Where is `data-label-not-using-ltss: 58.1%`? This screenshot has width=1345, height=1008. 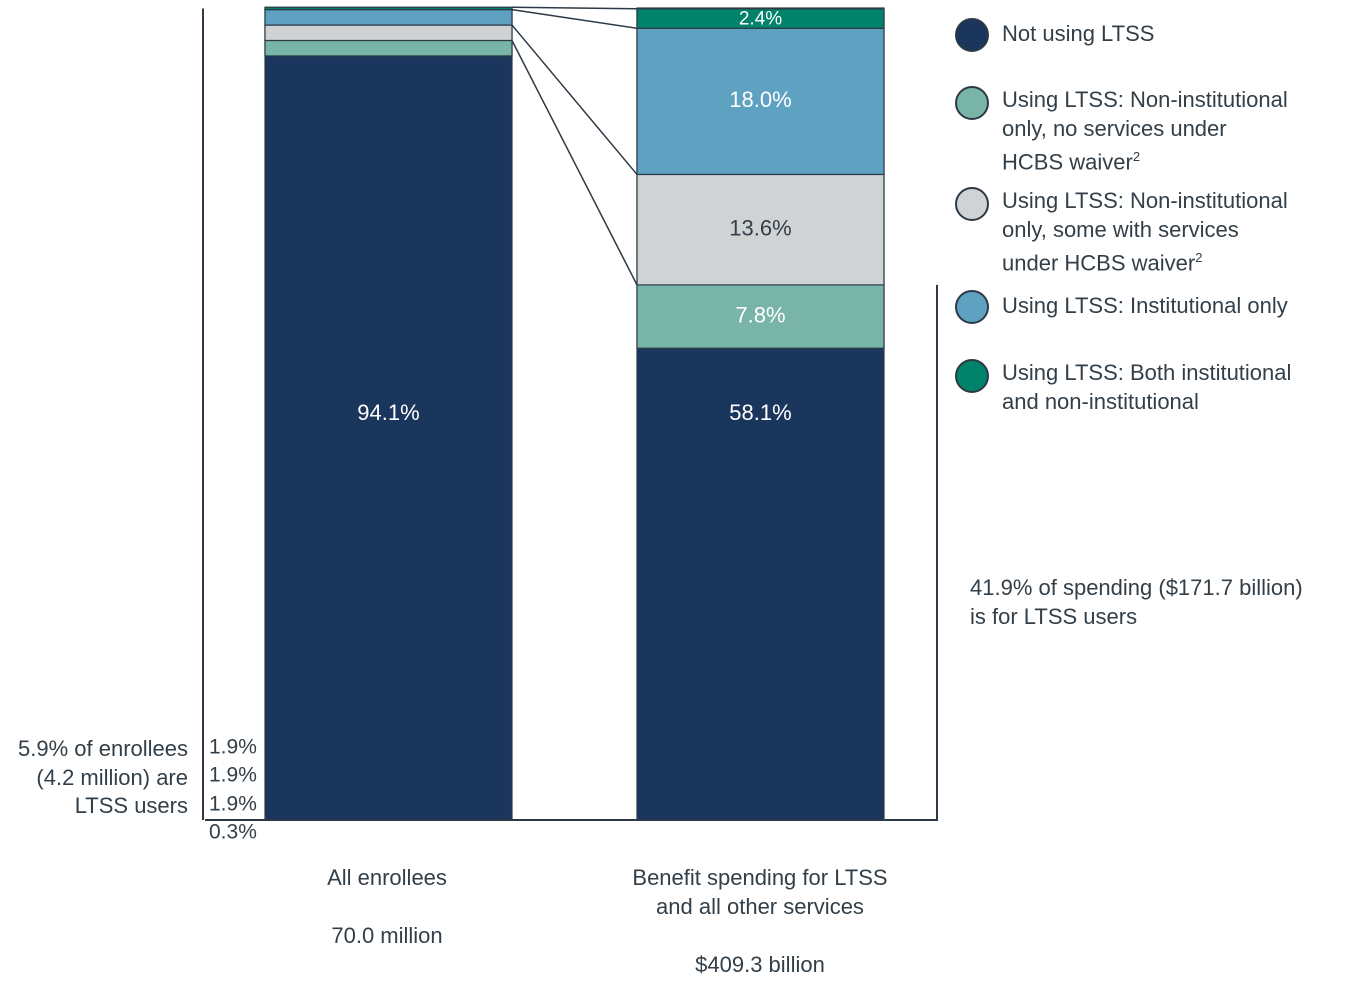
data-label-not-using-ltss: 58.1% is located at coordinates (760, 412).